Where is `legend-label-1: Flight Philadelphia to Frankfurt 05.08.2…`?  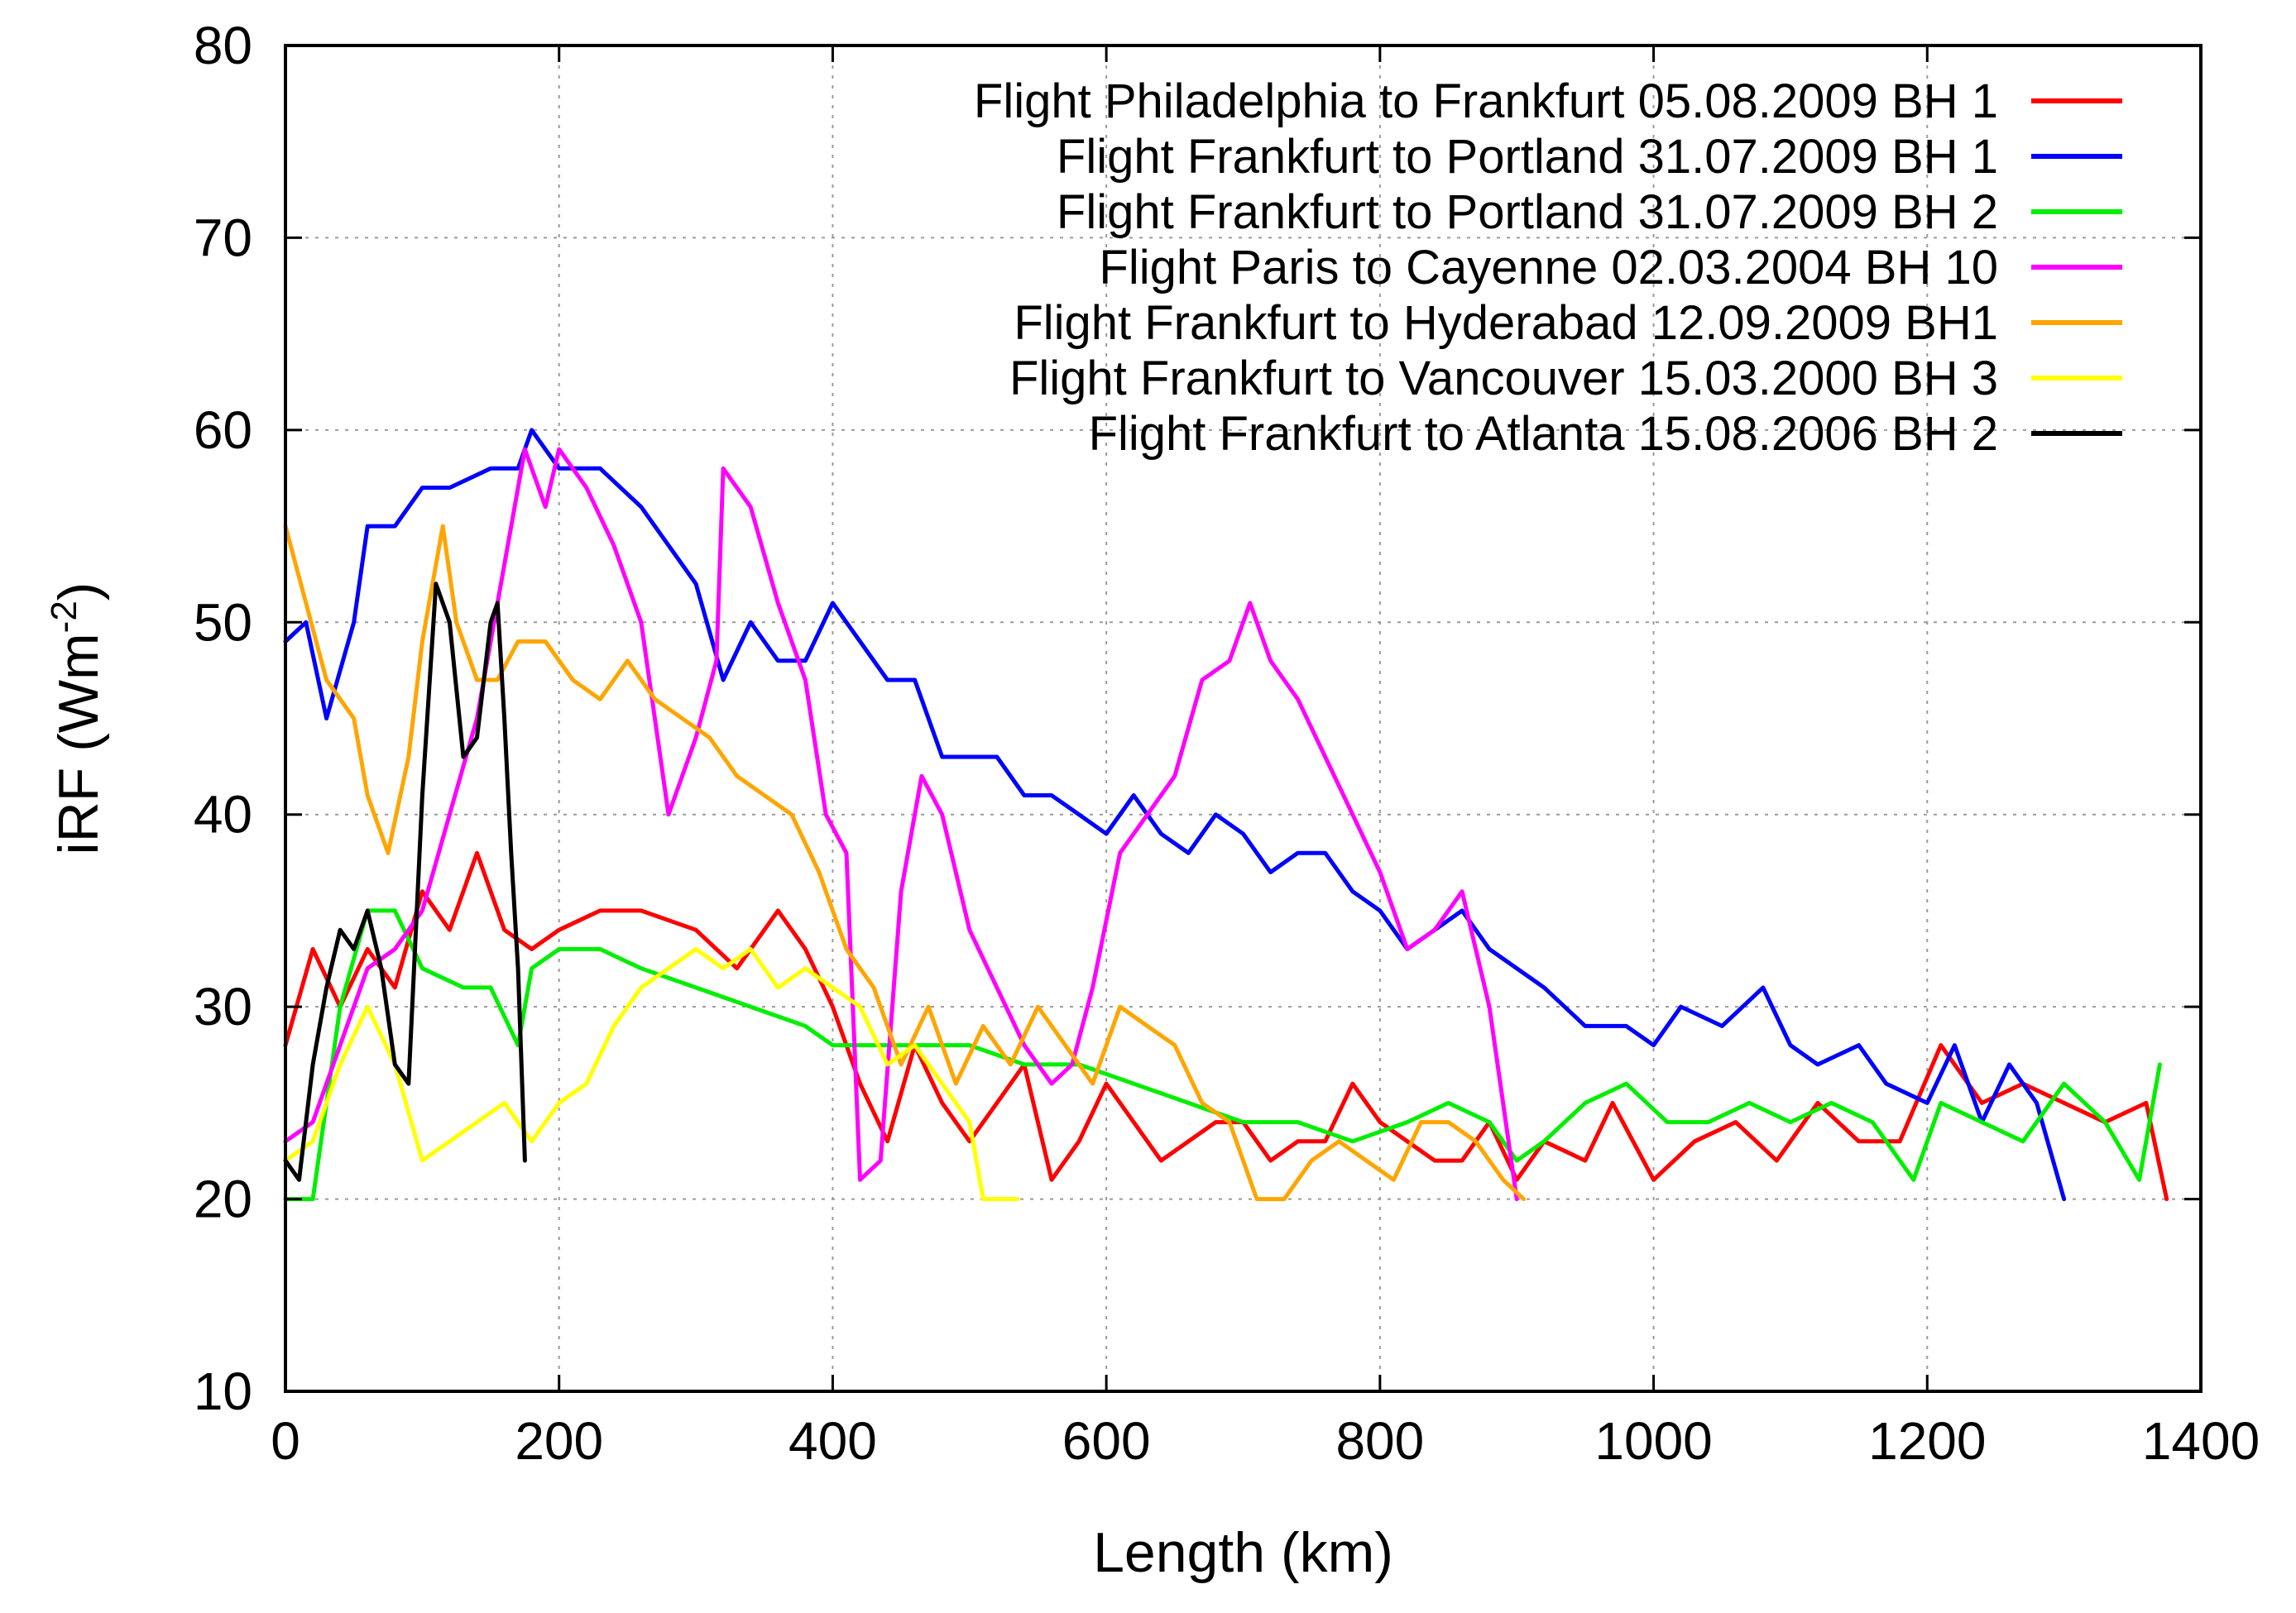
legend-label-1: Flight Philadelphia to Frankfurt 05.08.2… is located at coordinates (1486, 101).